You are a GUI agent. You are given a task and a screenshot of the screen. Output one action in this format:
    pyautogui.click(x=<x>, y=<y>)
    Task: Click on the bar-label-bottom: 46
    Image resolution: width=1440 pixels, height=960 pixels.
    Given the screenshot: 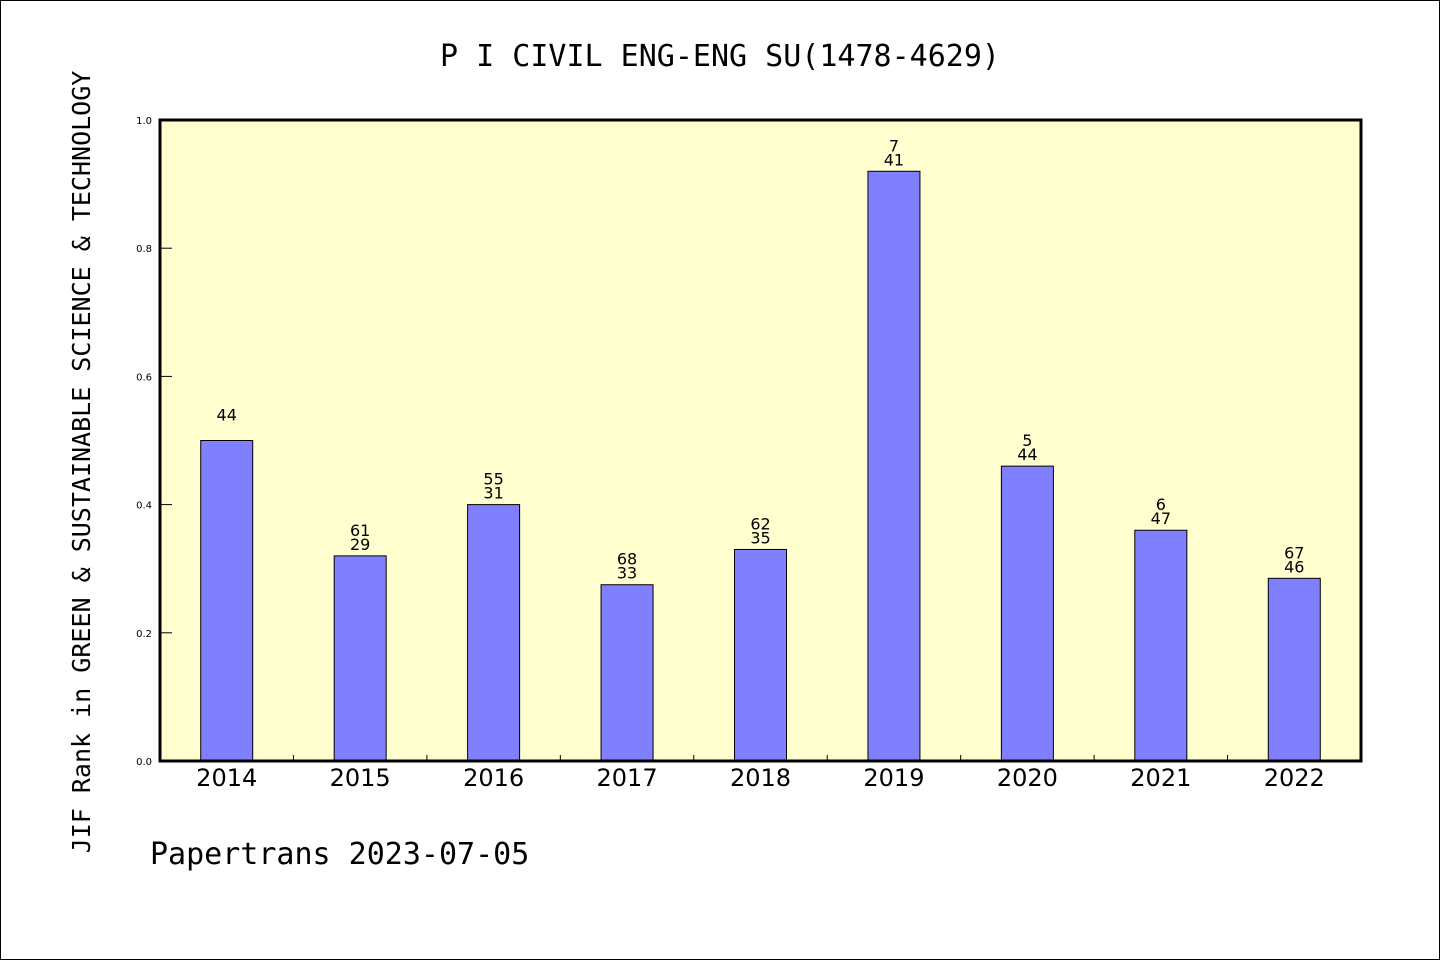 What is the action you would take?
    pyautogui.click(x=1294, y=566)
    